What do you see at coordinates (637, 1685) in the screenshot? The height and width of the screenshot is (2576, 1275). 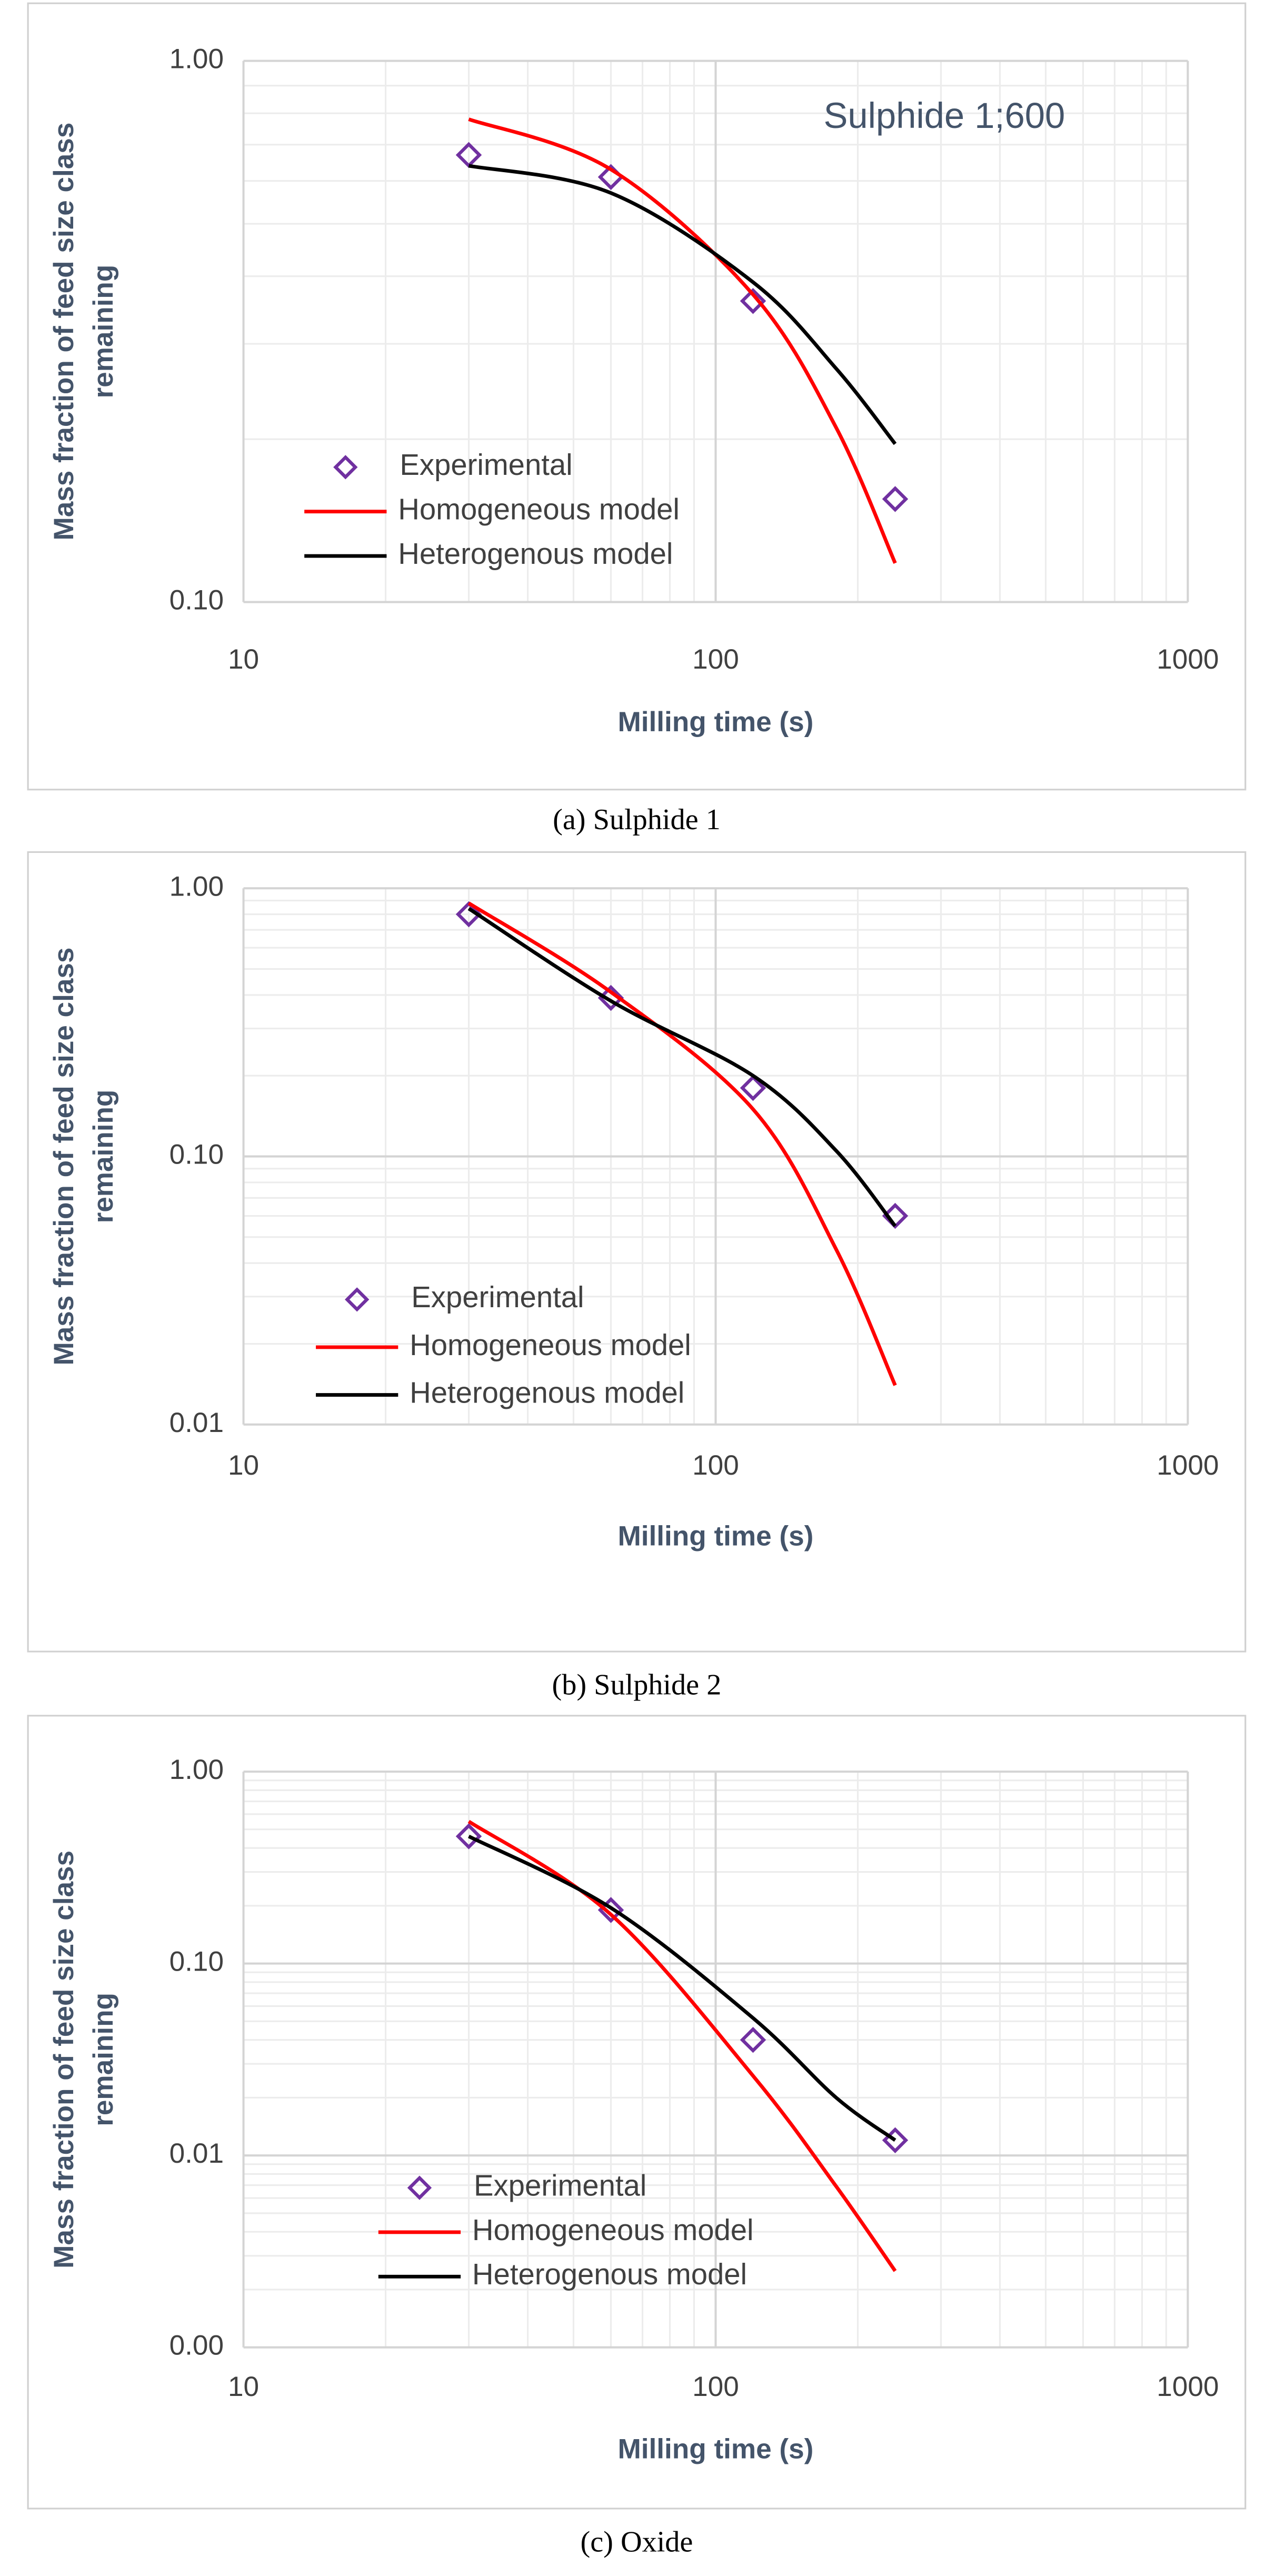 I see `caption: (b) Sulphide 2` at bounding box center [637, 1685].